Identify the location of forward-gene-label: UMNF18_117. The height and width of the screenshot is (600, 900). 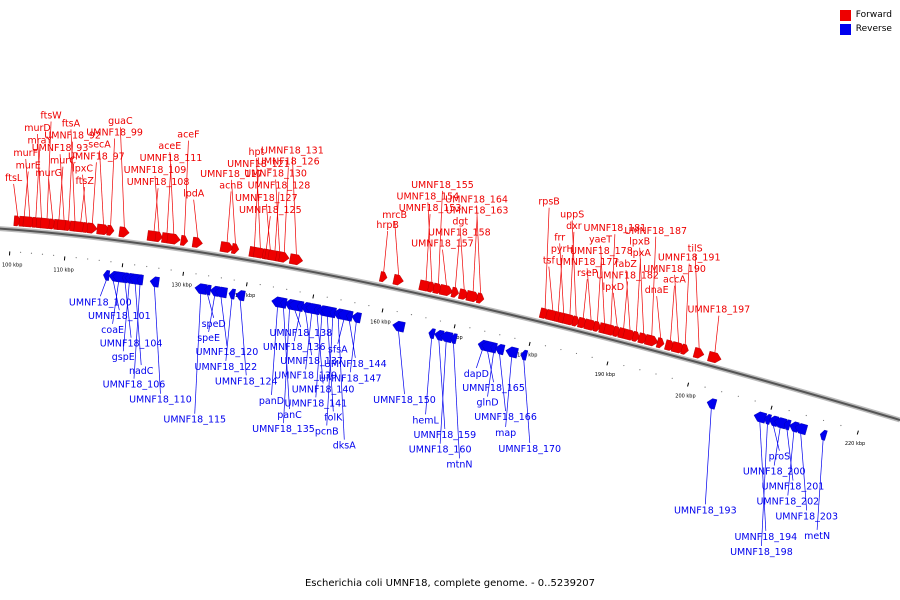
(231, 174).